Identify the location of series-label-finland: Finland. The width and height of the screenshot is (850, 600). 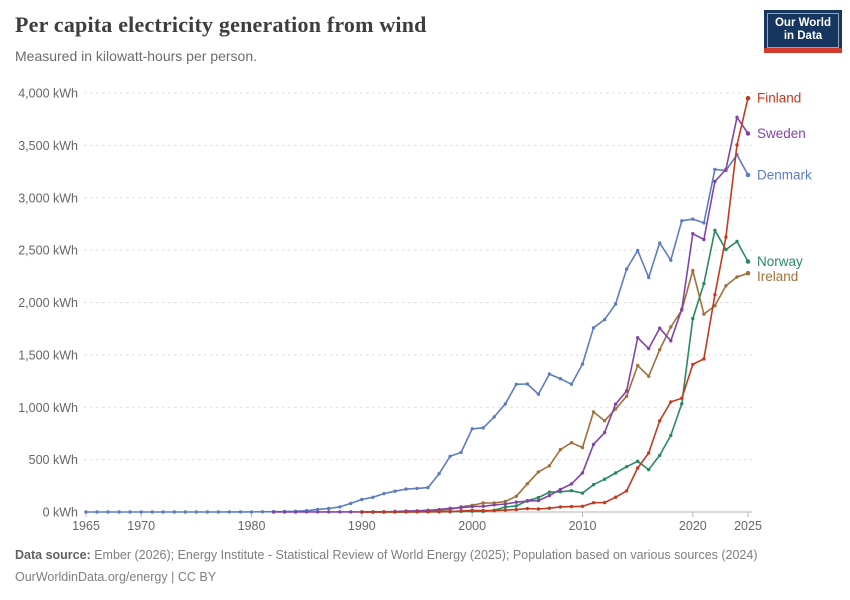
(779, 98).